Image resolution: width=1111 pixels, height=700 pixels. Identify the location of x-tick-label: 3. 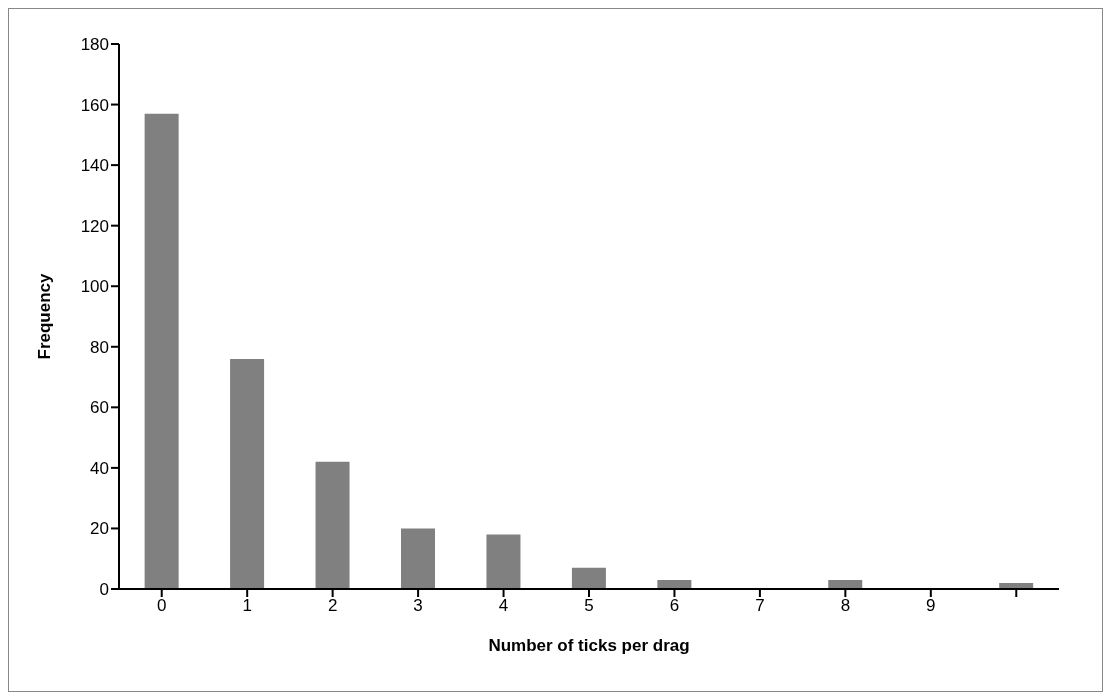
(418, 606).